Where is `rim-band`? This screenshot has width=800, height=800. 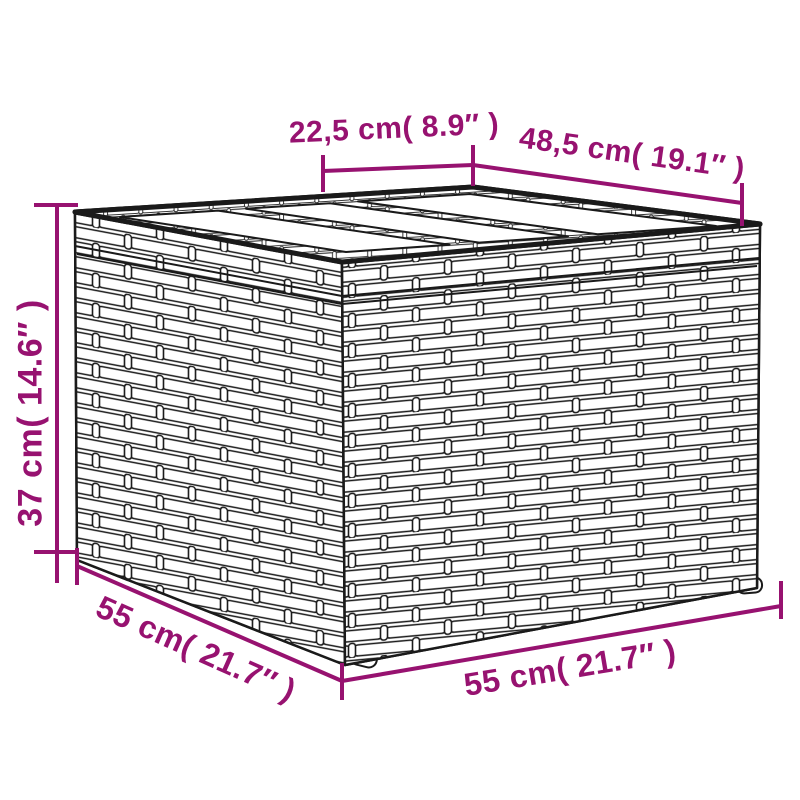
rim-band is located at coordinates (417, 275).